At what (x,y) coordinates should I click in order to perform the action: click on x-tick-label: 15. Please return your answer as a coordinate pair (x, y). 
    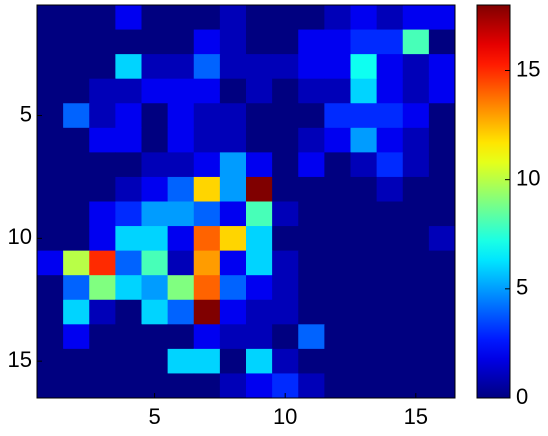
    Looking at the image, I should click on (416, 416).